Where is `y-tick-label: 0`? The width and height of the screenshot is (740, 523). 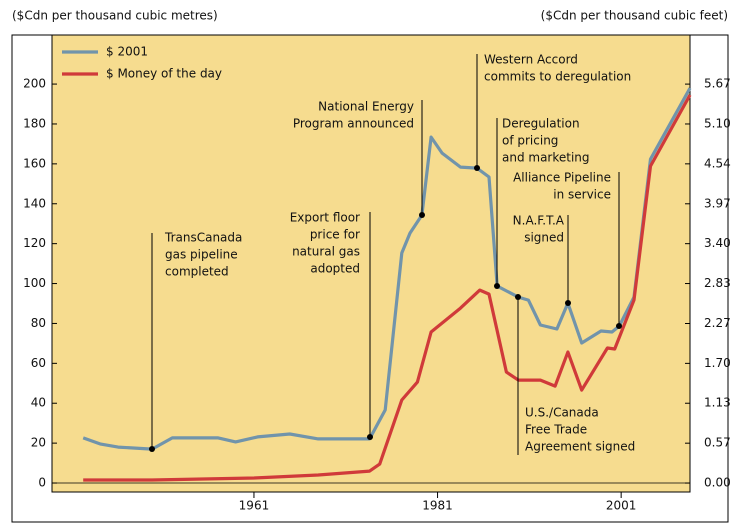 y-tick-label: 0 is located at coordinates (42, 483).